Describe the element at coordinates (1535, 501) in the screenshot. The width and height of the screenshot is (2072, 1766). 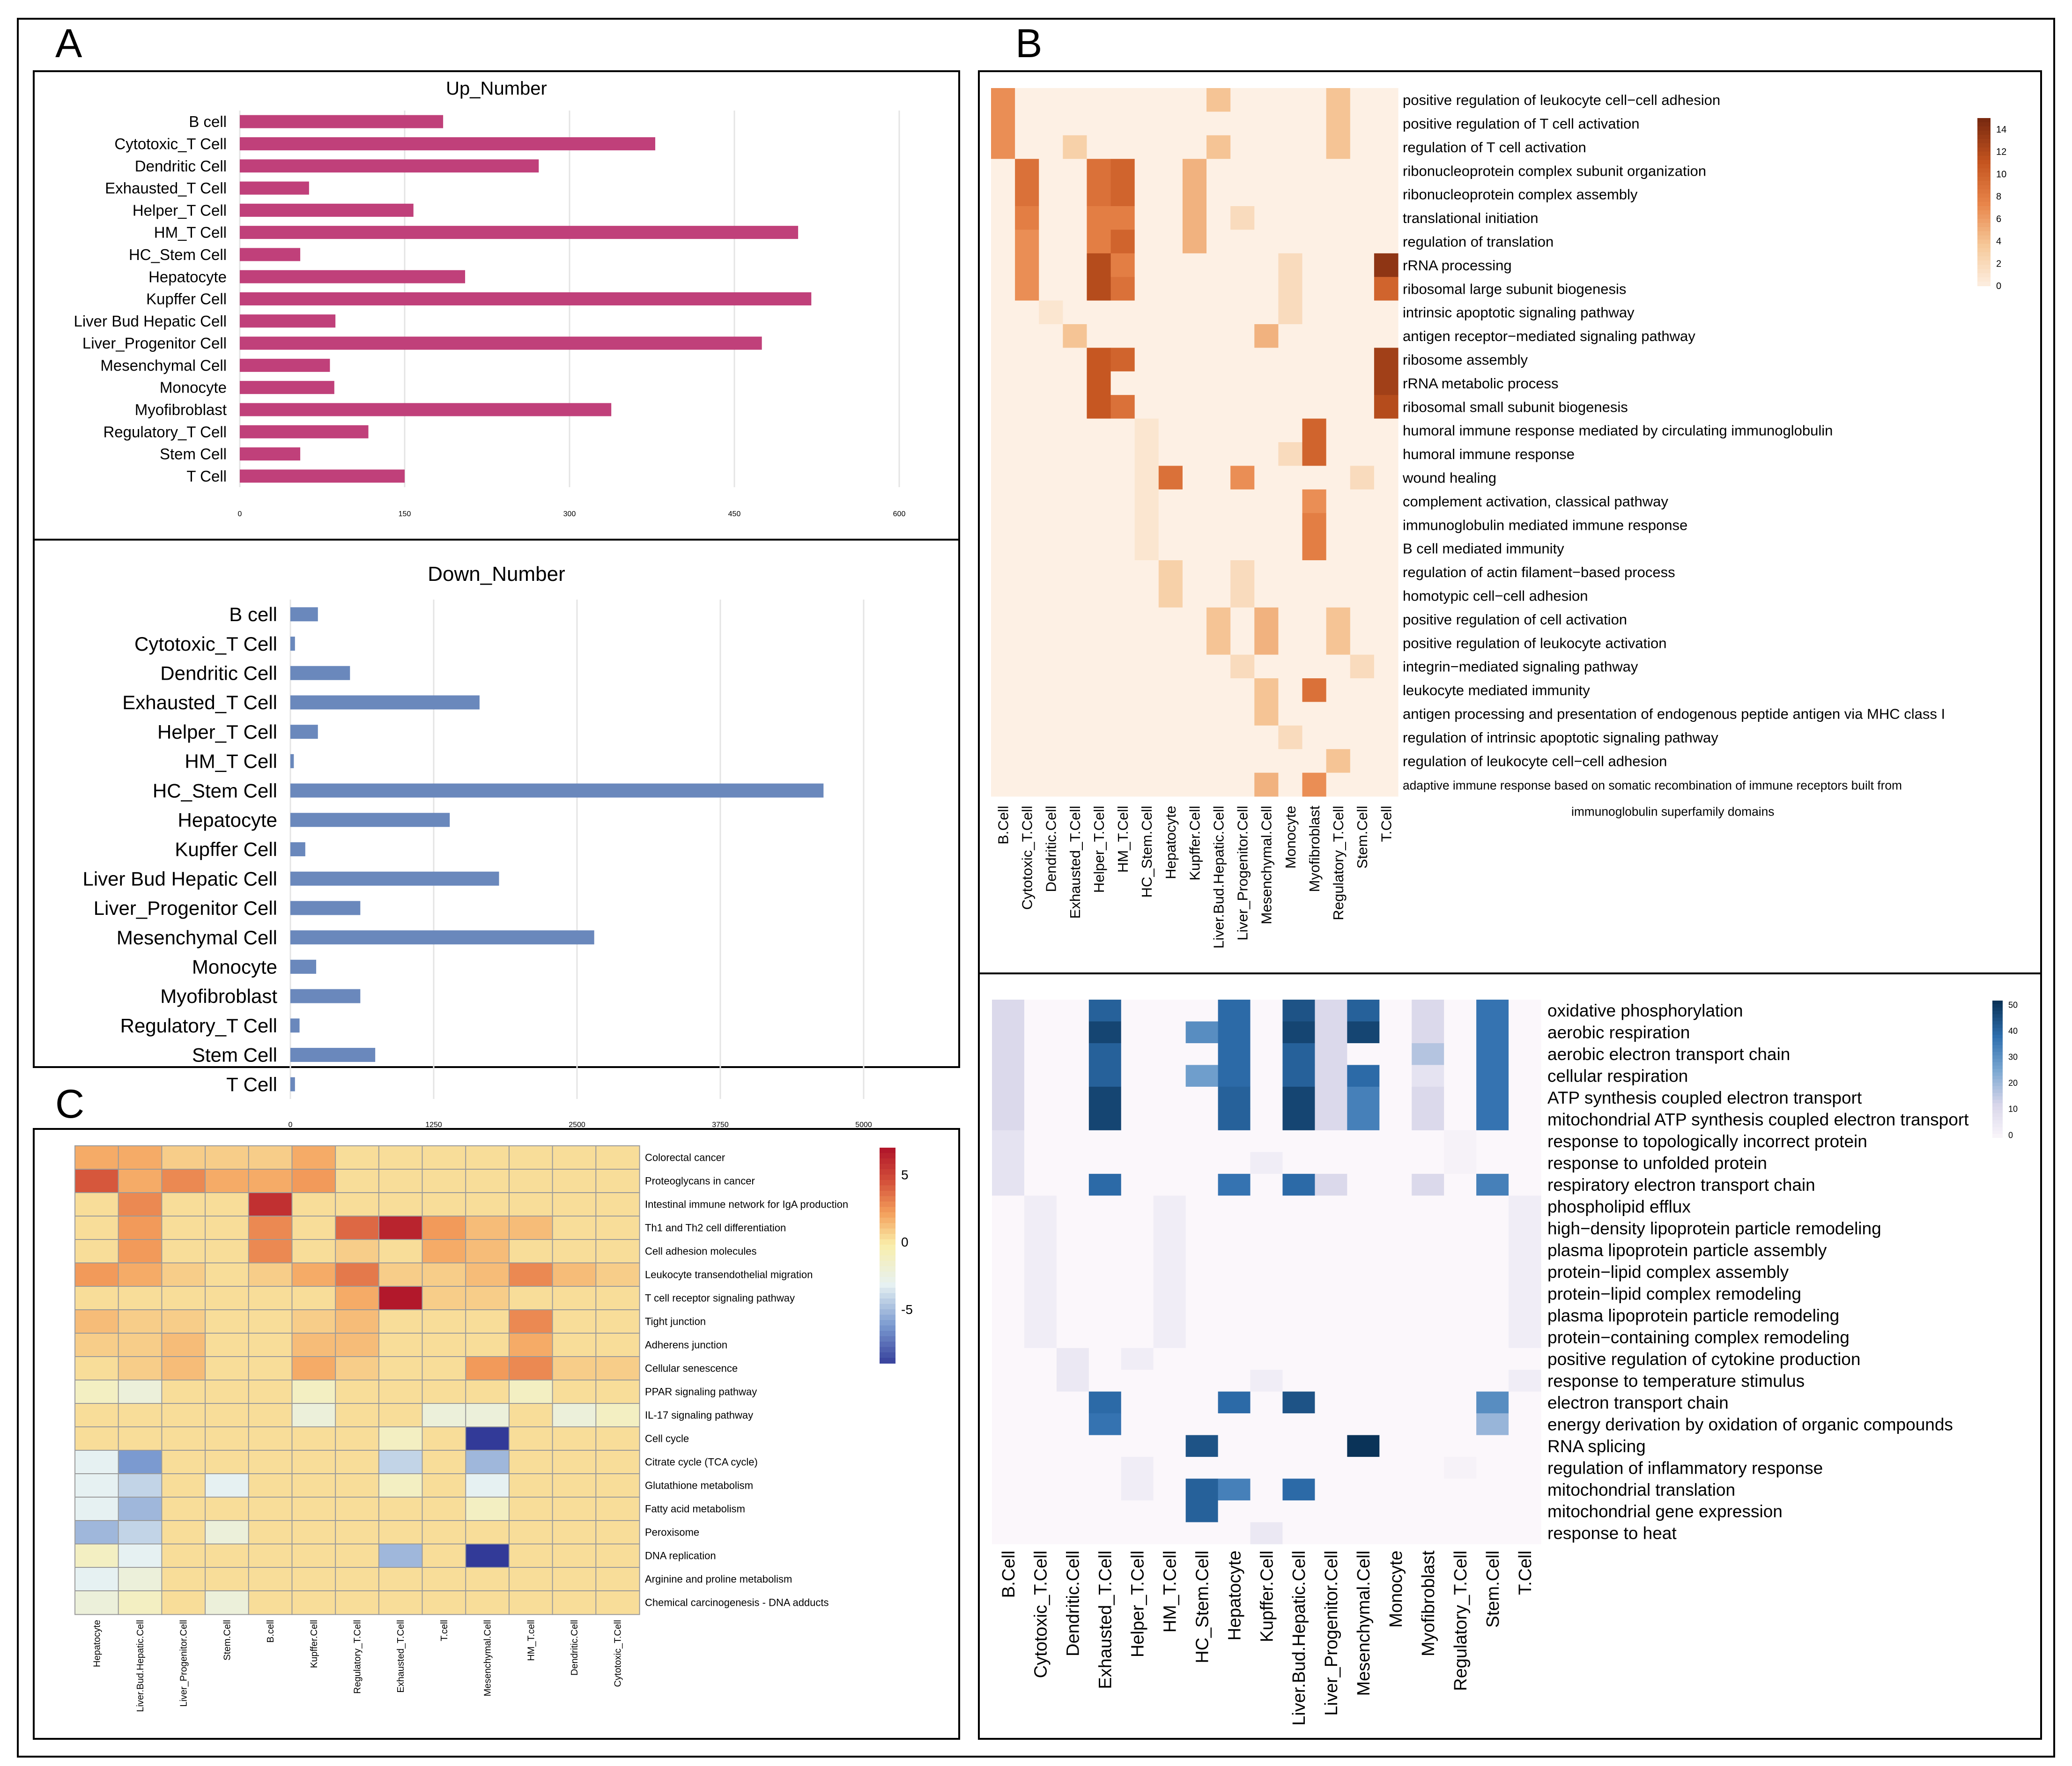
I see `row-label: complement activation, classical pathway` at that location.